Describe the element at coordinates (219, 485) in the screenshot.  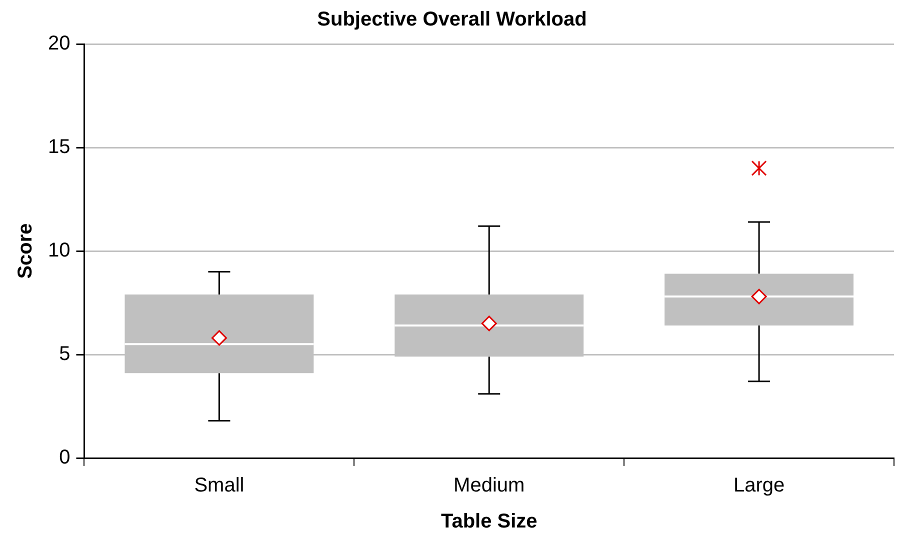
I see `x-tick-label: Small` at that location.